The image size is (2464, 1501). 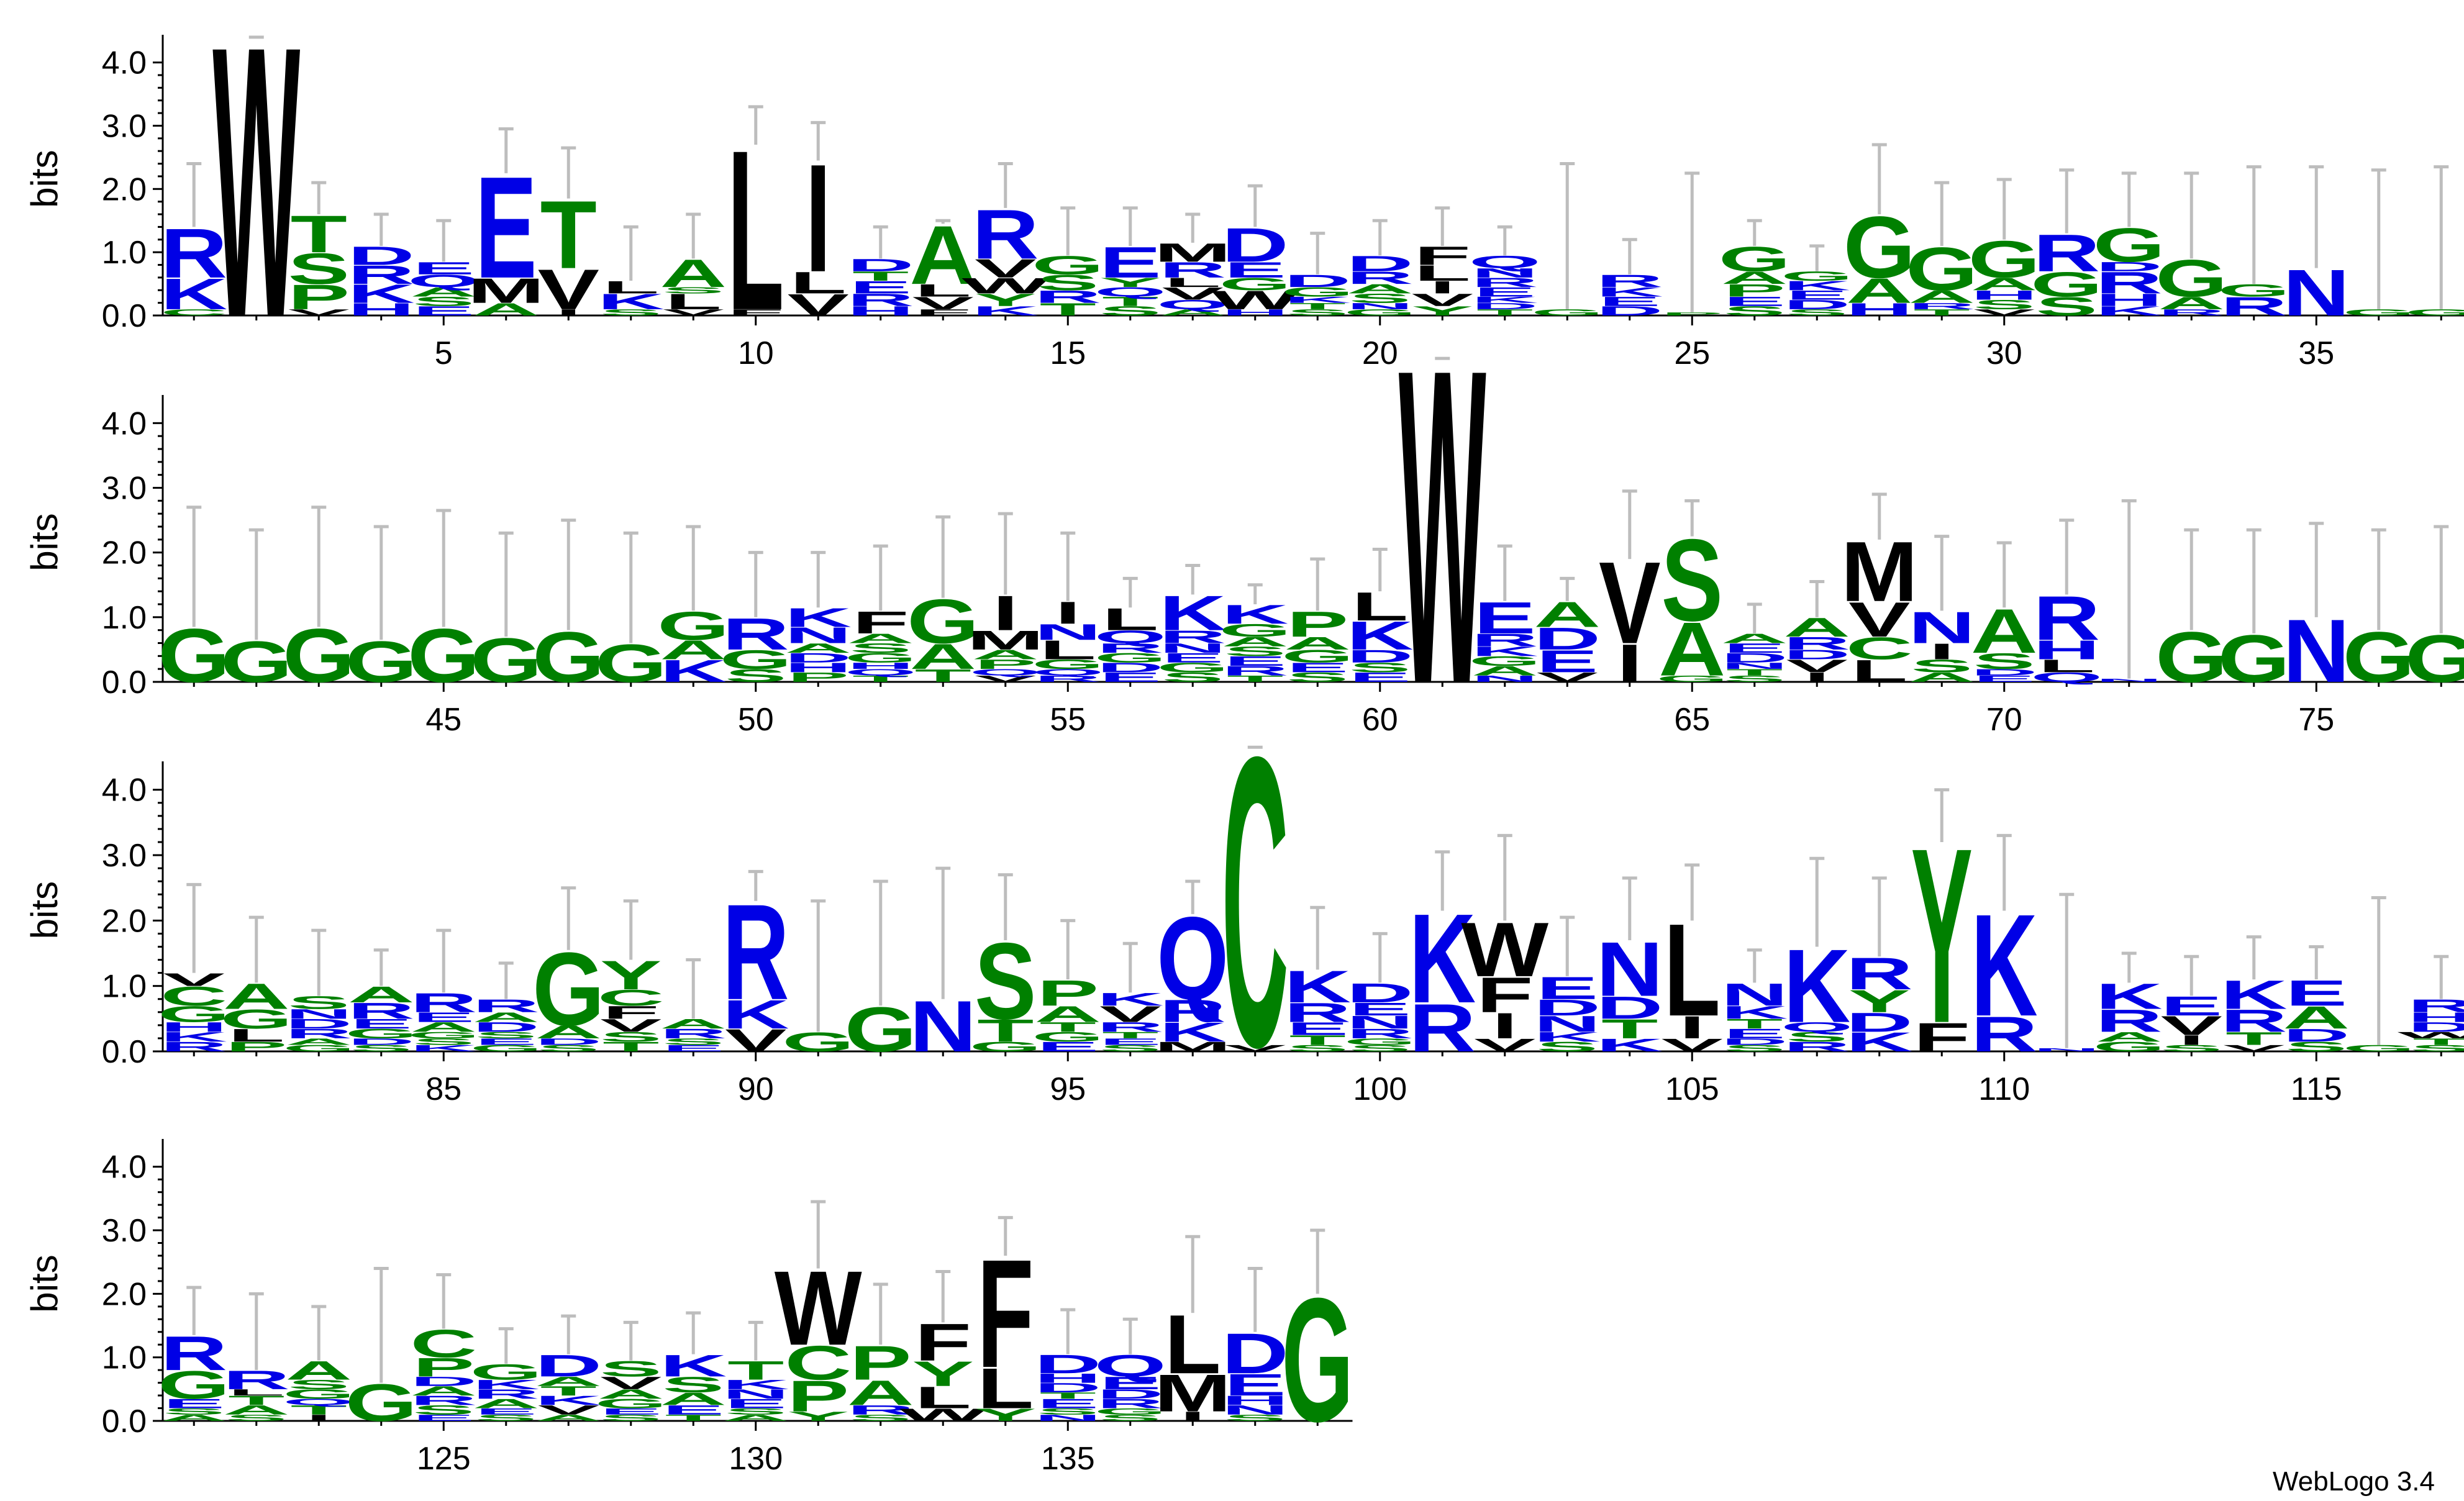 I want to click on y-tick-label: 3.0, so click(x=124, y=489).